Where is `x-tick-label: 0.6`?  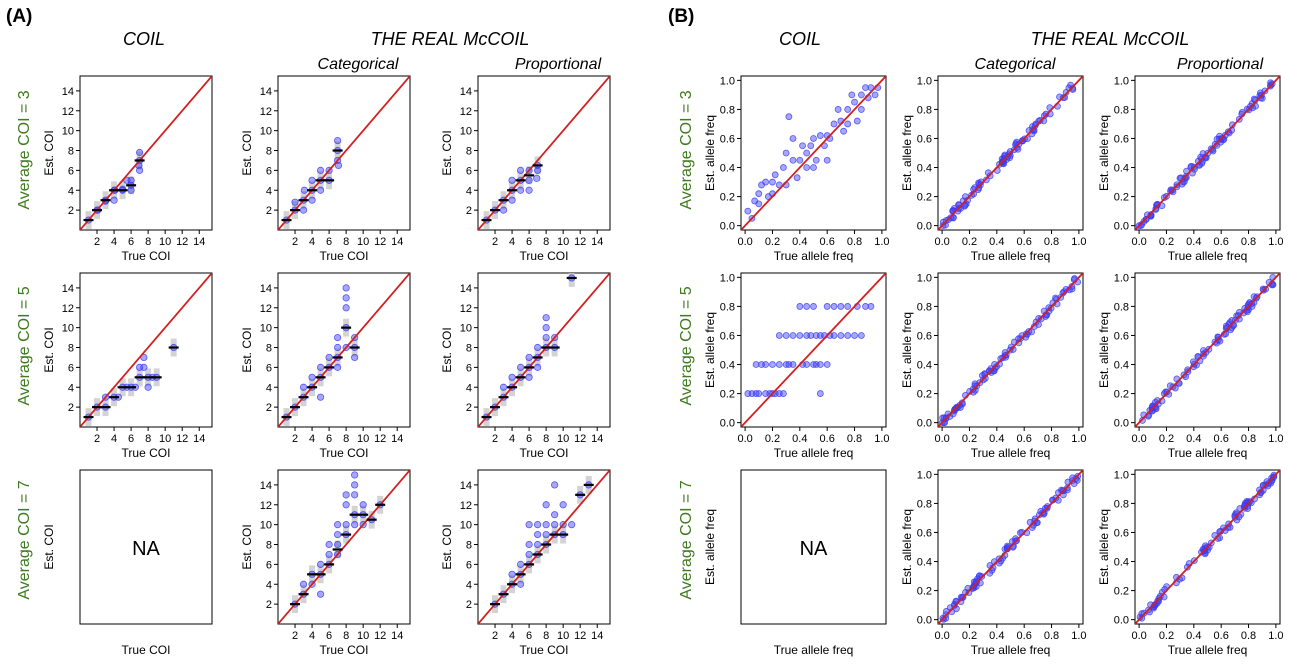
x-tick-label: 0.6 is located at coordinates (1024, 636).